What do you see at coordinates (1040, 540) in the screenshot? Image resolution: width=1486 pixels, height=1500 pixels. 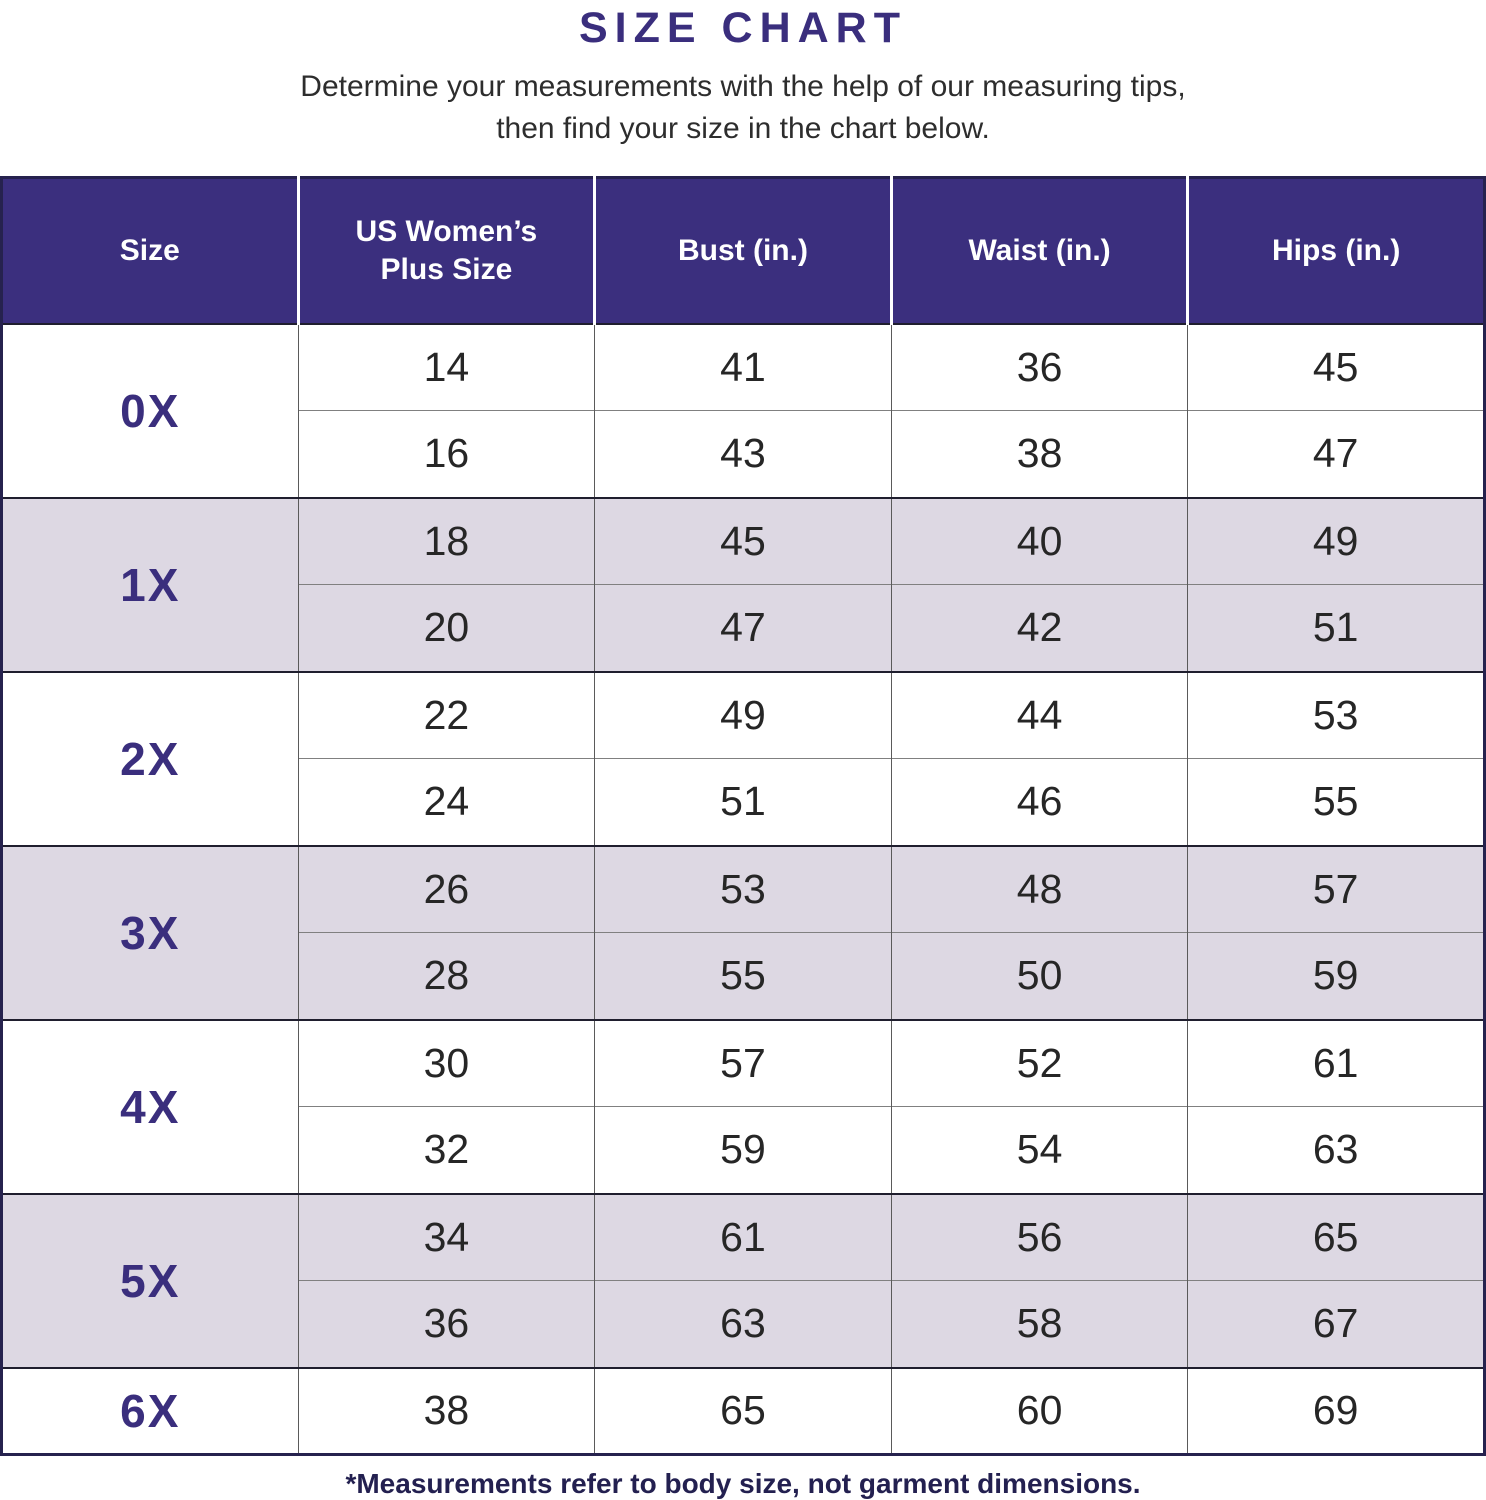 I see `waist-cell: 40` at bounding box center [1040, 540].